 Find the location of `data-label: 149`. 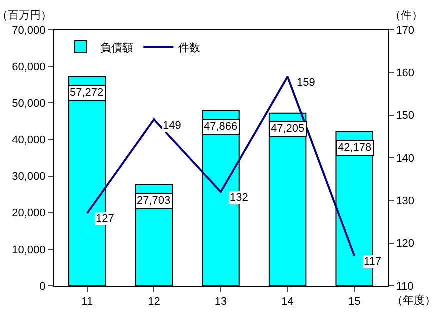

data-label: 149 is located at coordinates (172, 126).